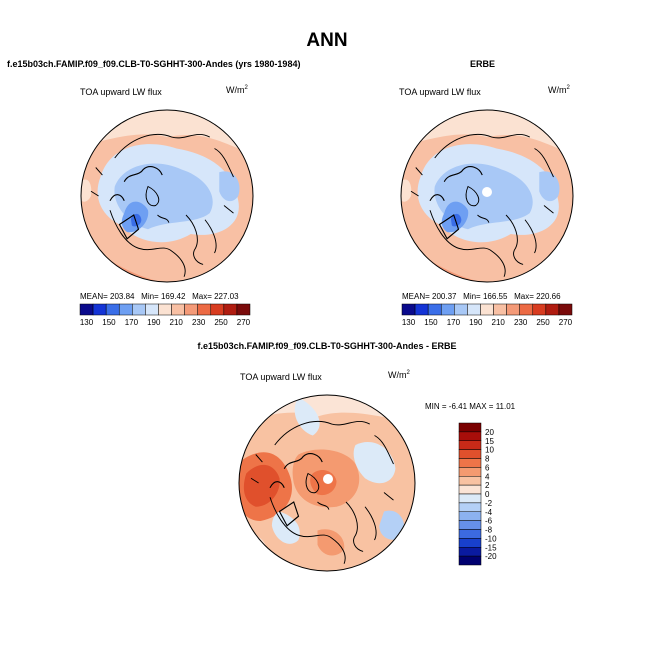 This screenshot has width=654, height=655. I want to click on colorbar-tick-label: 8, so click(487, 459).